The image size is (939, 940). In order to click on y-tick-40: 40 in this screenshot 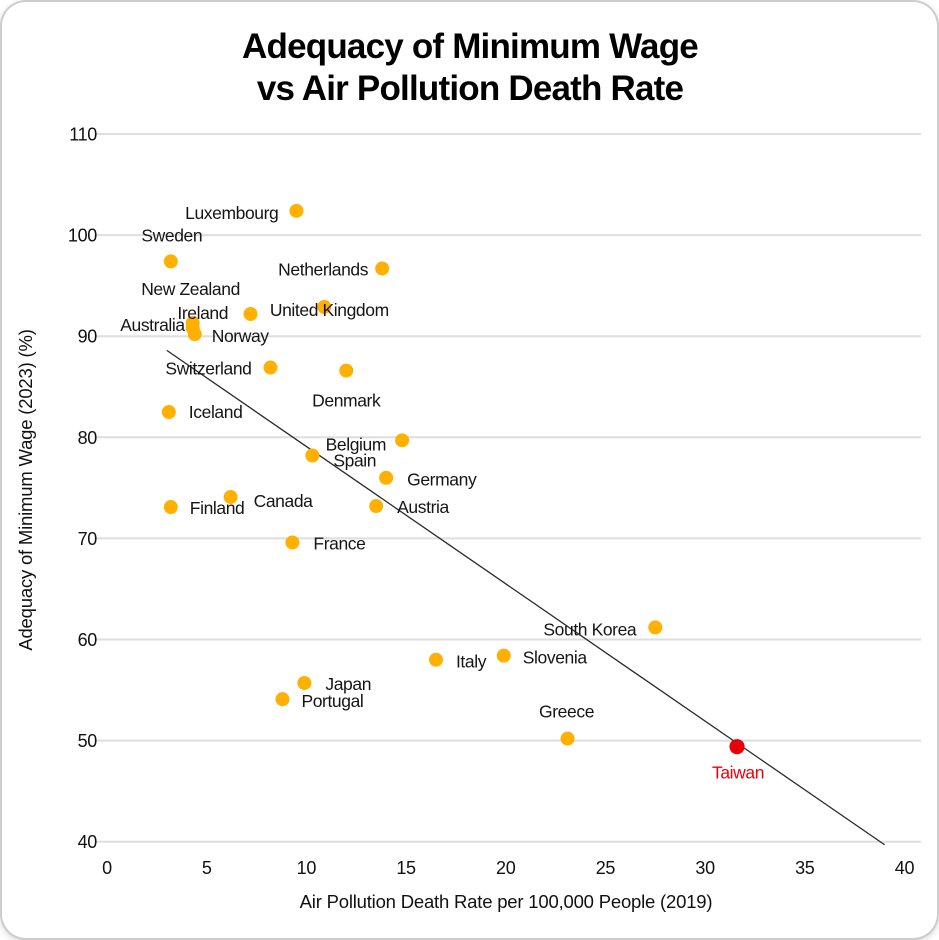, I will do `click(88, 842)`.